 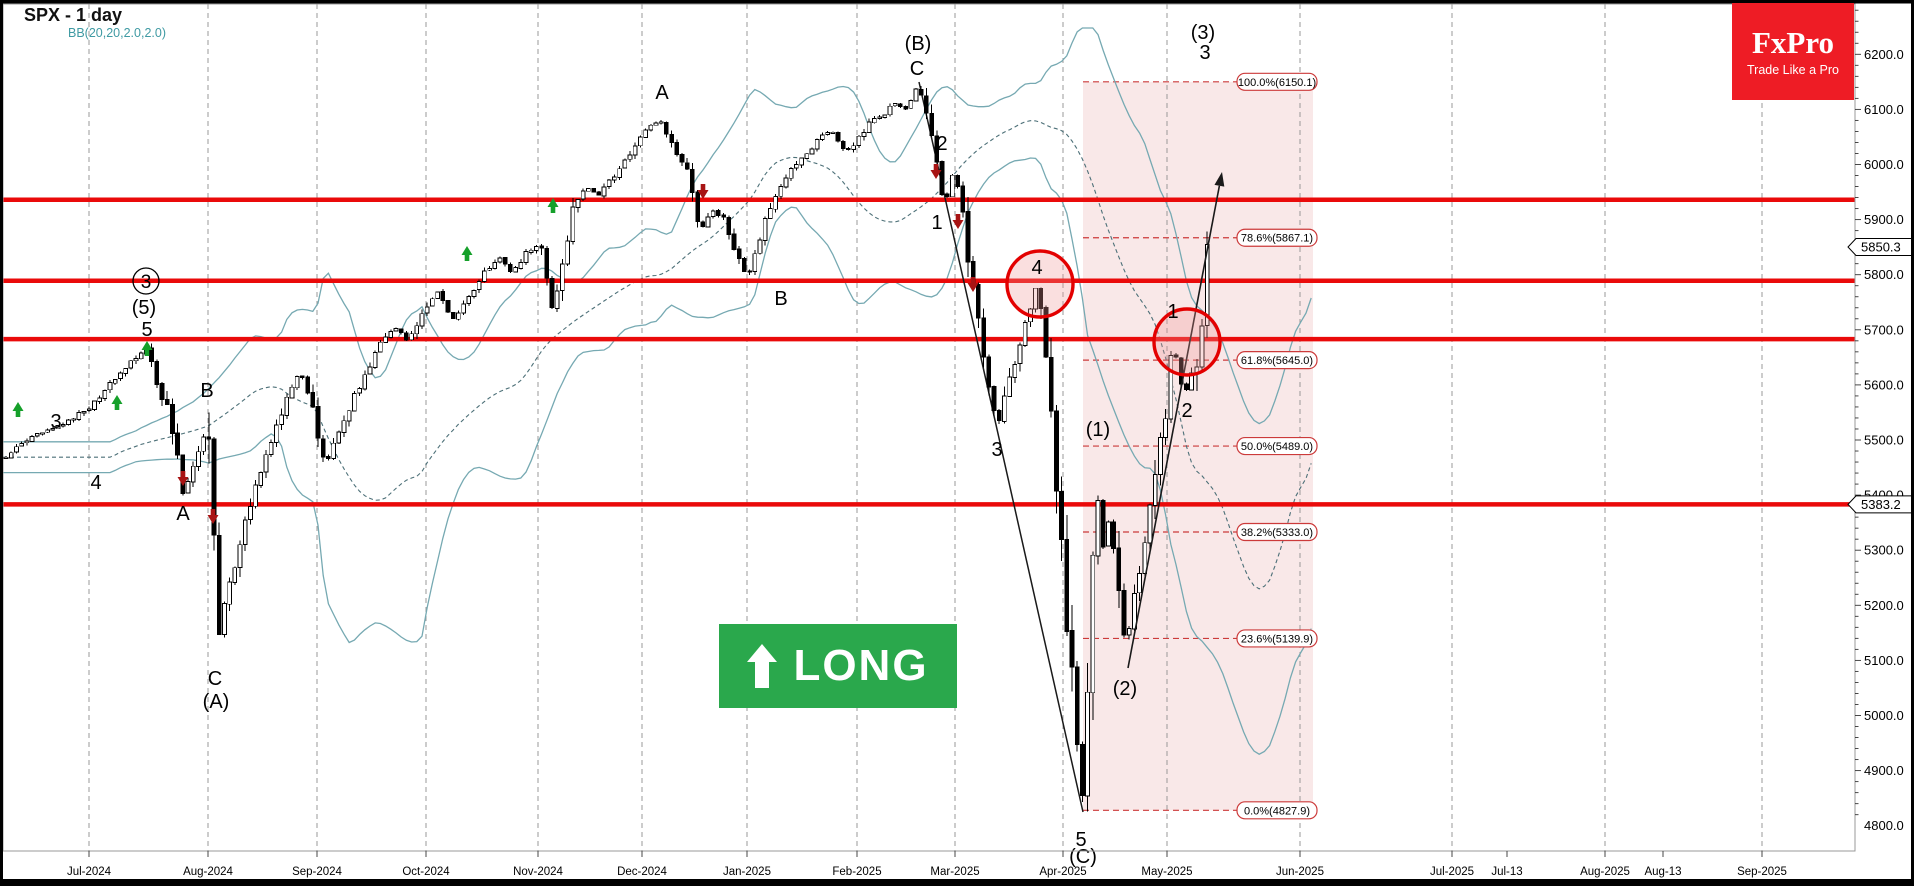 What do you see at coordinates (642, 872) in the screenshot?
I see `x-axis-label: Dec-2024` at bounding box center [642, 872].